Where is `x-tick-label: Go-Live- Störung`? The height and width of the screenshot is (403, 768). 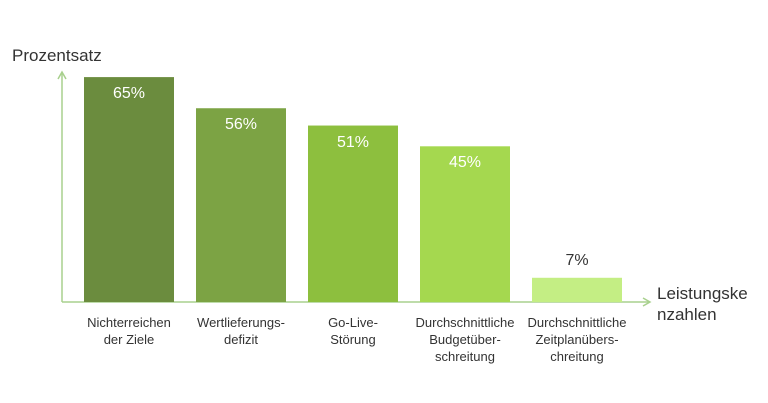 x-tick-label: Go-Live- Störung is located at coordinates (353, 331).